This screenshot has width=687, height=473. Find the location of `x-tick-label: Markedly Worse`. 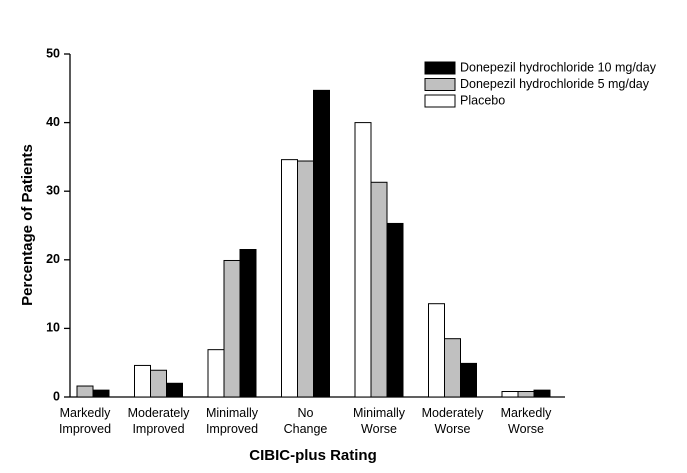

x-tick-label: Markedly Worse is located at coordinates (526, 421).